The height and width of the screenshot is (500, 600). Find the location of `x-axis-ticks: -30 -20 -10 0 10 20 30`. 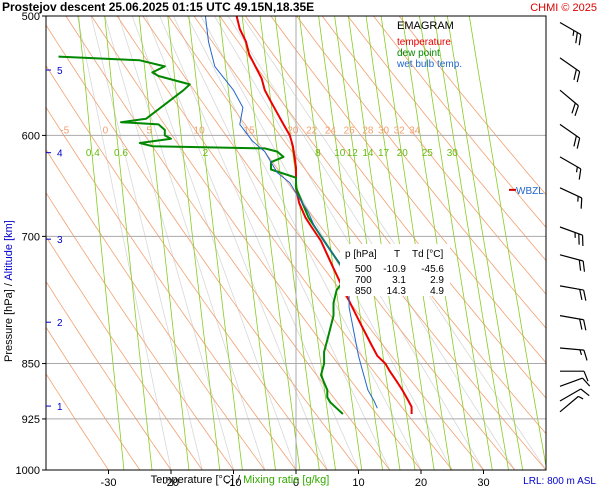

x-axis-ticks: -30 -20 -10 0 10 20 30 is located at coordinates (295, 479).